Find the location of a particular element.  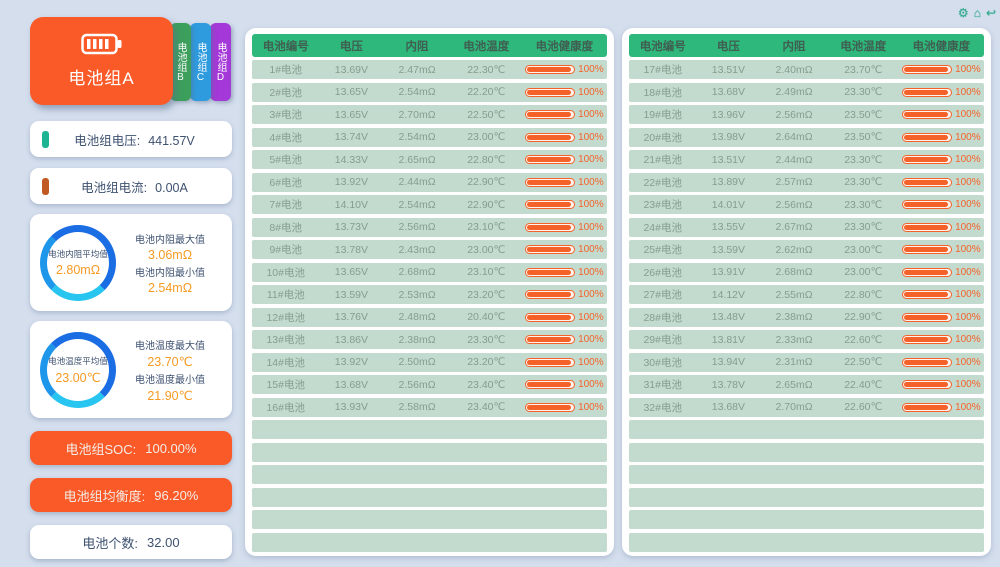

table-cell: 22.50℃ is located at coordinates (486, 114).